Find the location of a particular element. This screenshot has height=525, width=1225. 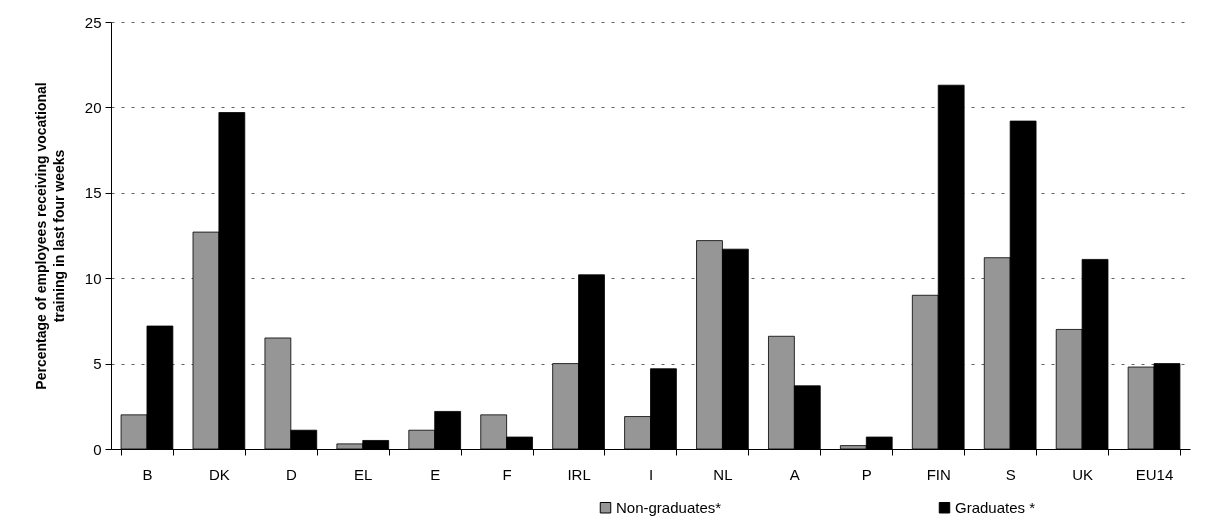

x-tick-label: S is located at coordinates (1010, 474).